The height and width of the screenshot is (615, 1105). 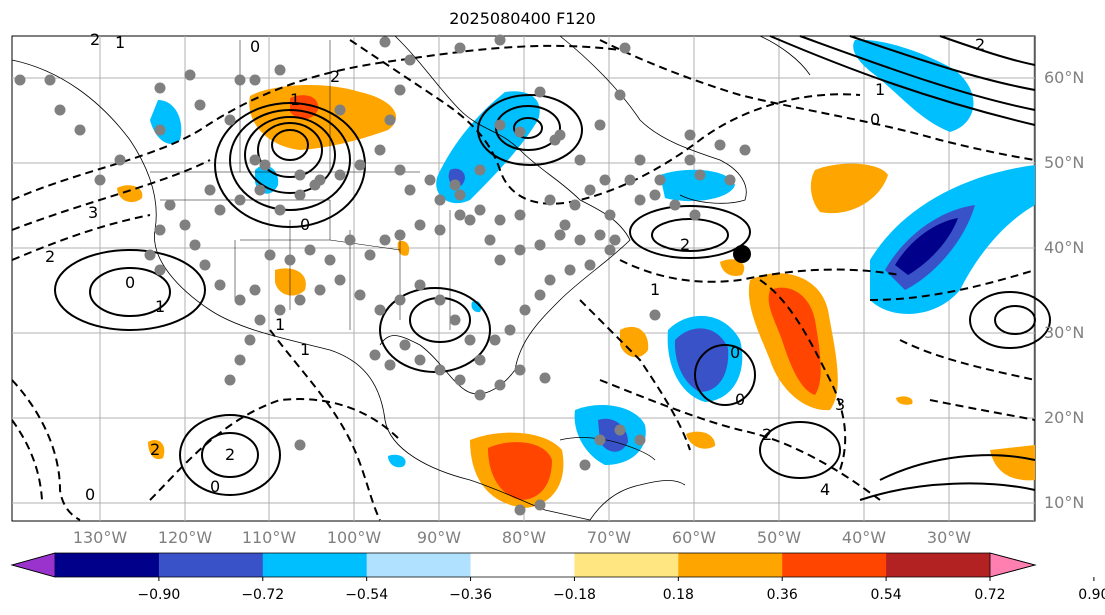 What do you see at coordinates (840, 404) in the screenshot?
I see `contour-value-label: 3` at bounding box center [840, 404].